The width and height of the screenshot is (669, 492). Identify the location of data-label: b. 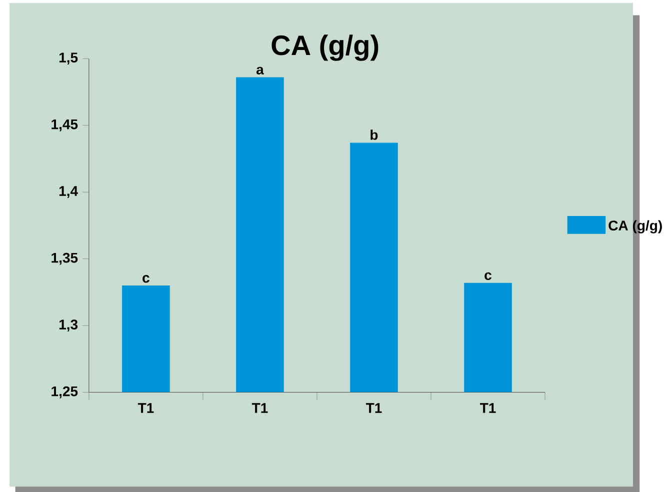
(374, 134).